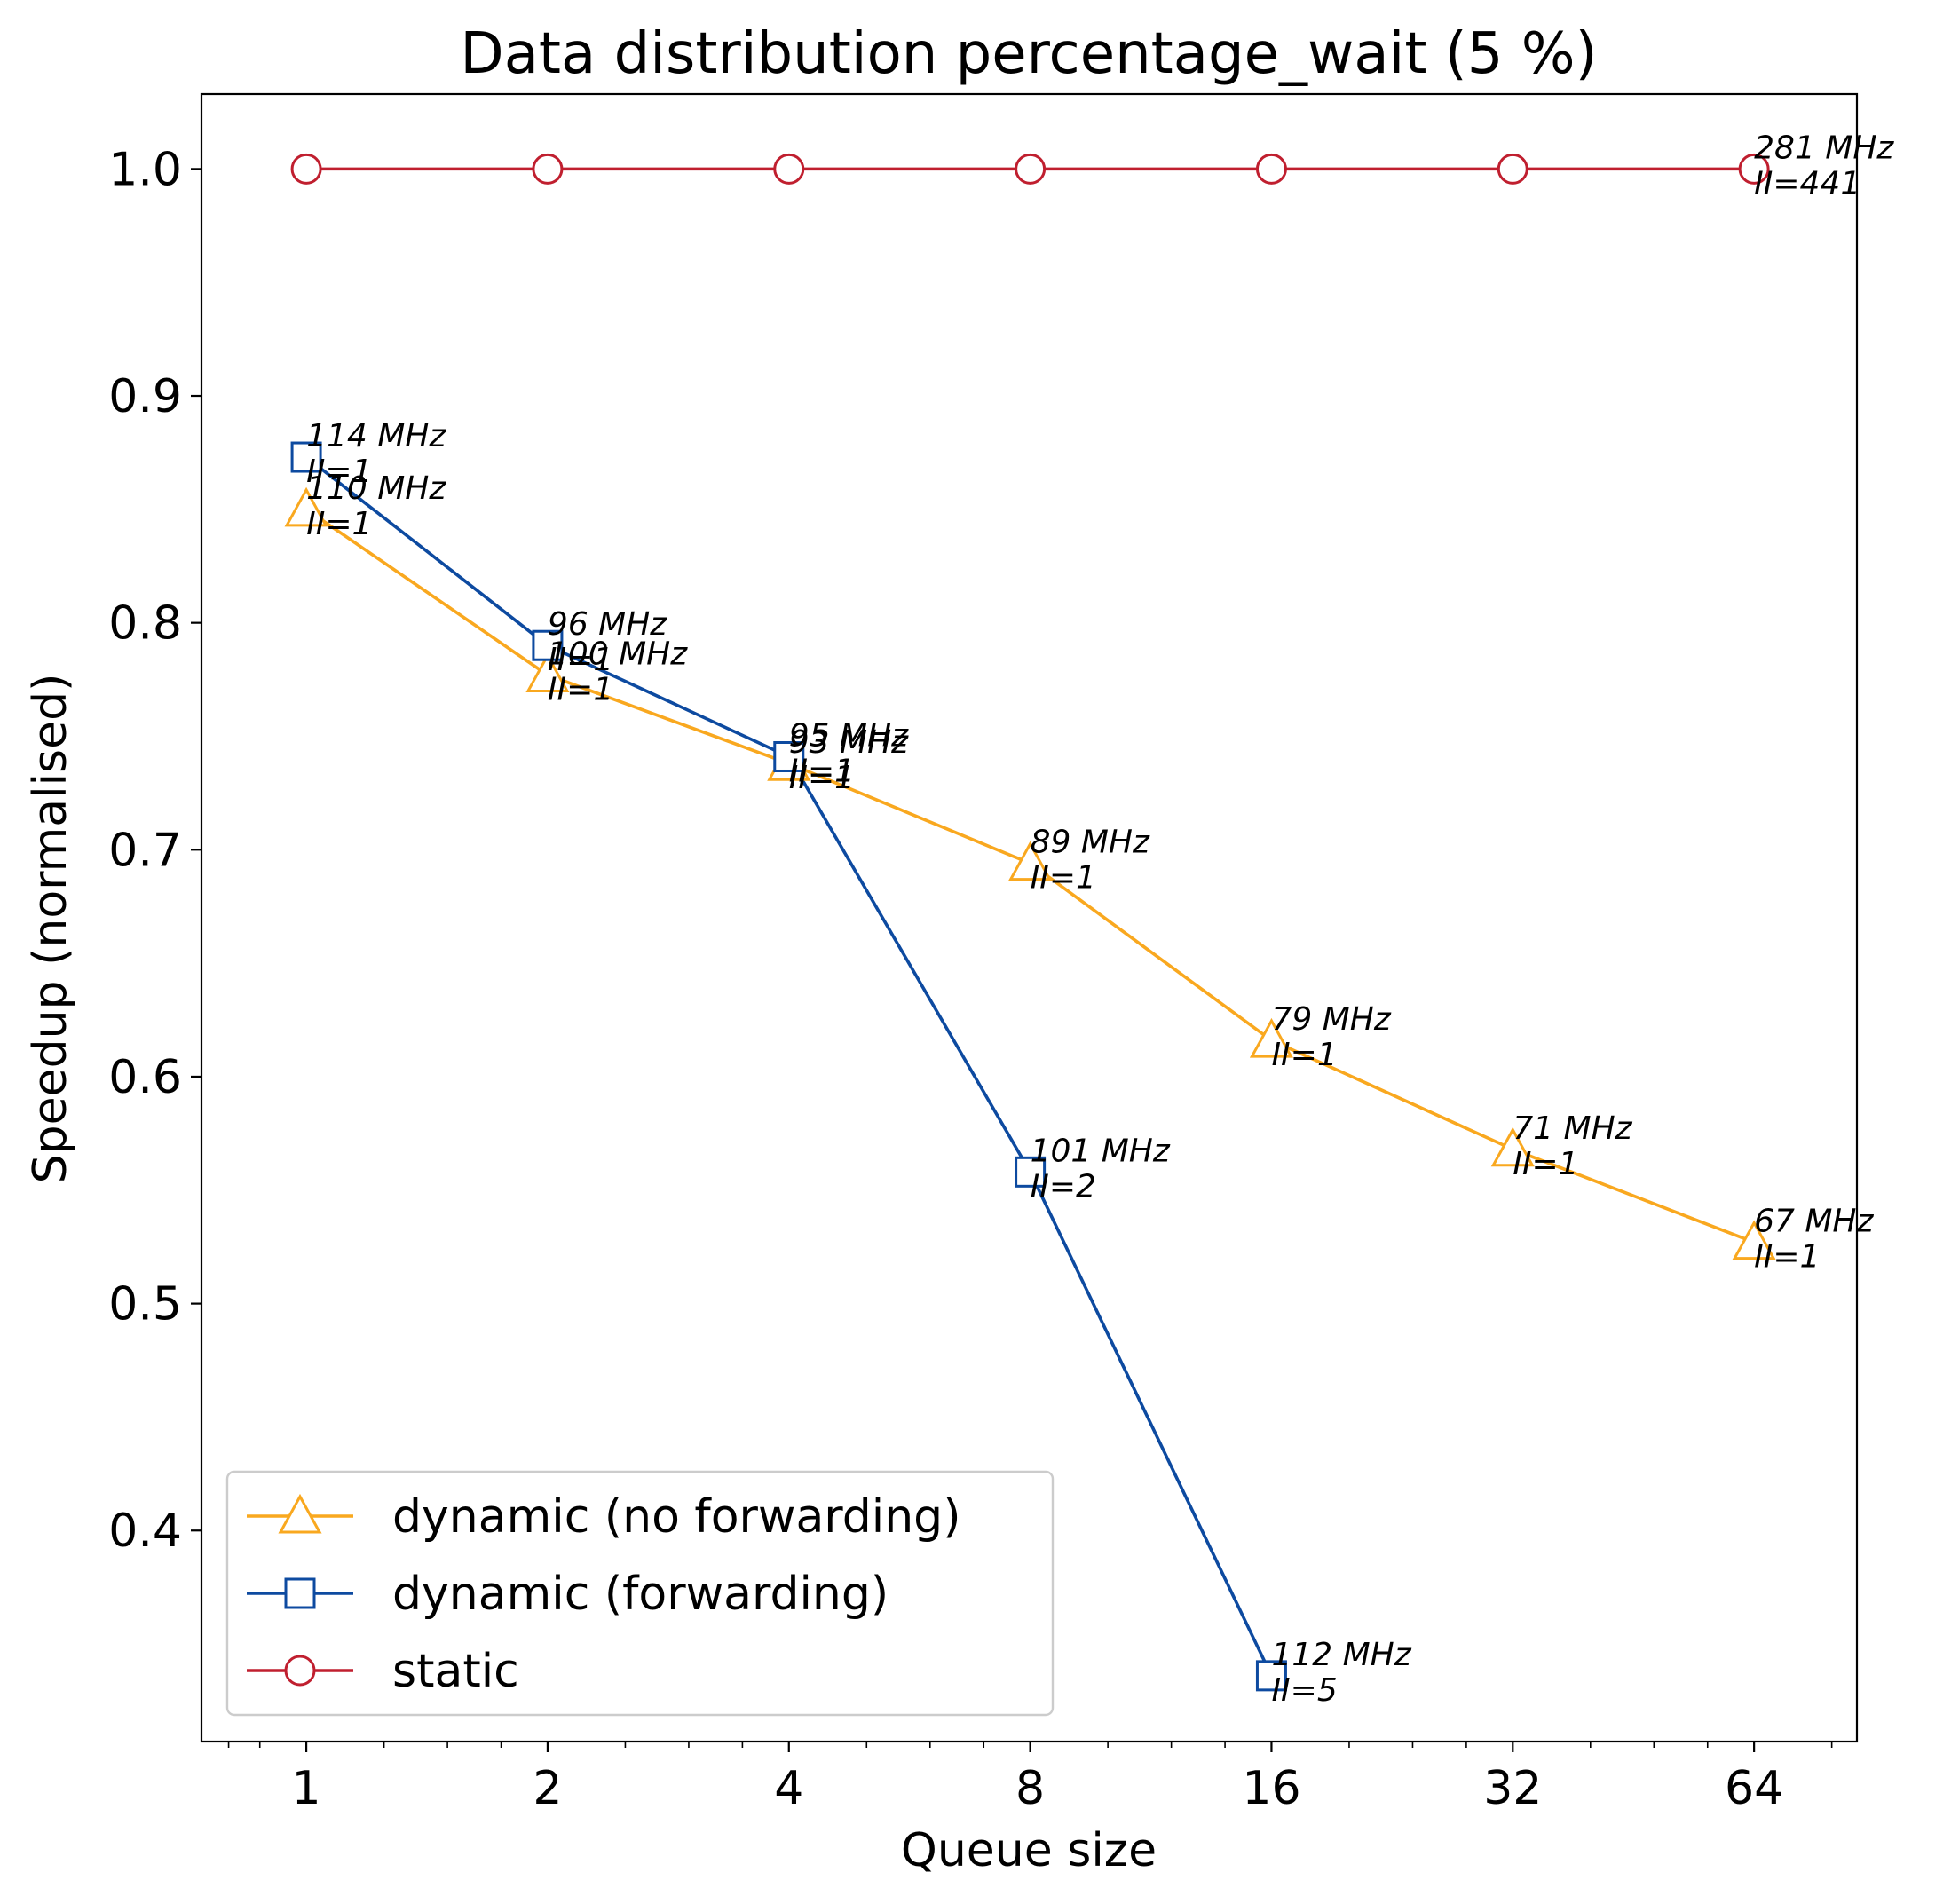 Image resolution: width=1959 pixels, height=1904 pixels. What do you see at coordinates (676, 1517) in the screenshot?
I see `legend-label: dynamic (no forwarding)` at bounding box center [676, 1517].